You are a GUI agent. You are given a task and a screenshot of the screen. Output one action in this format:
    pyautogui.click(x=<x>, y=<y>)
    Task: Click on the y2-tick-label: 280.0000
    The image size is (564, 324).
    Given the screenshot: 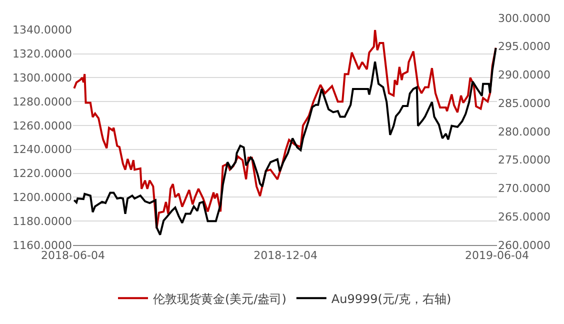 What is the action you would take?
    pyautogui.click(x=524, y=131)
    